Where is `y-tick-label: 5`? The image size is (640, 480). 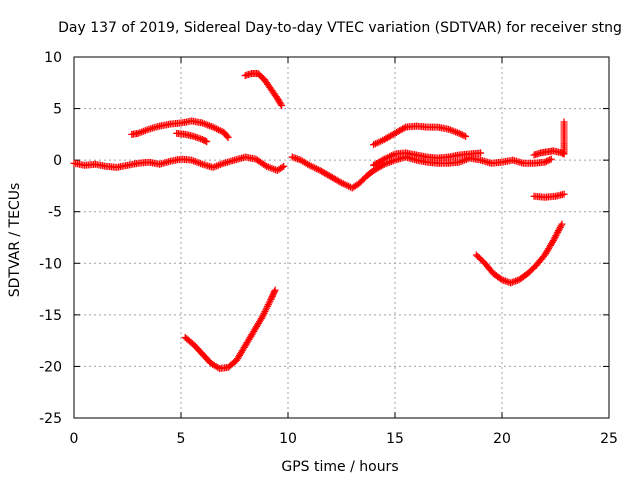
y-tick-label: 5 is located at coordinates (57, 110).